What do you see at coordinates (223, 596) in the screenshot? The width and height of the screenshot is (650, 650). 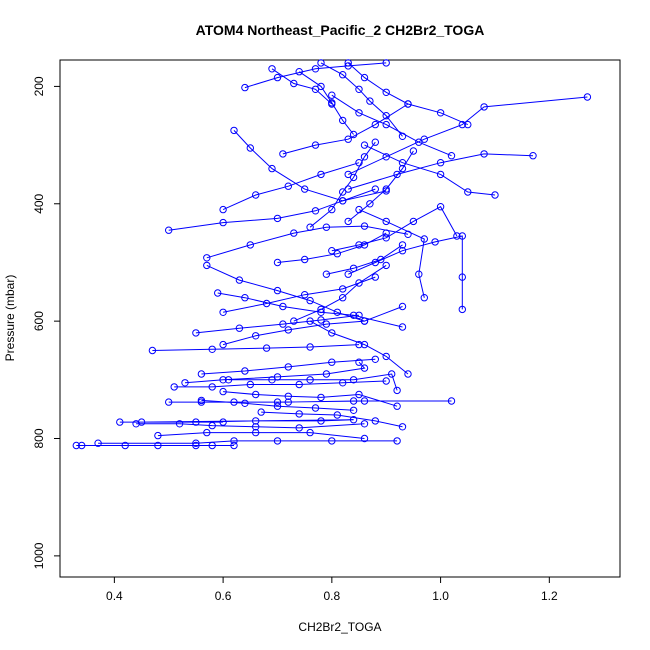 I see `x-tick-label: 0.6` at bounding box center [223, 596].